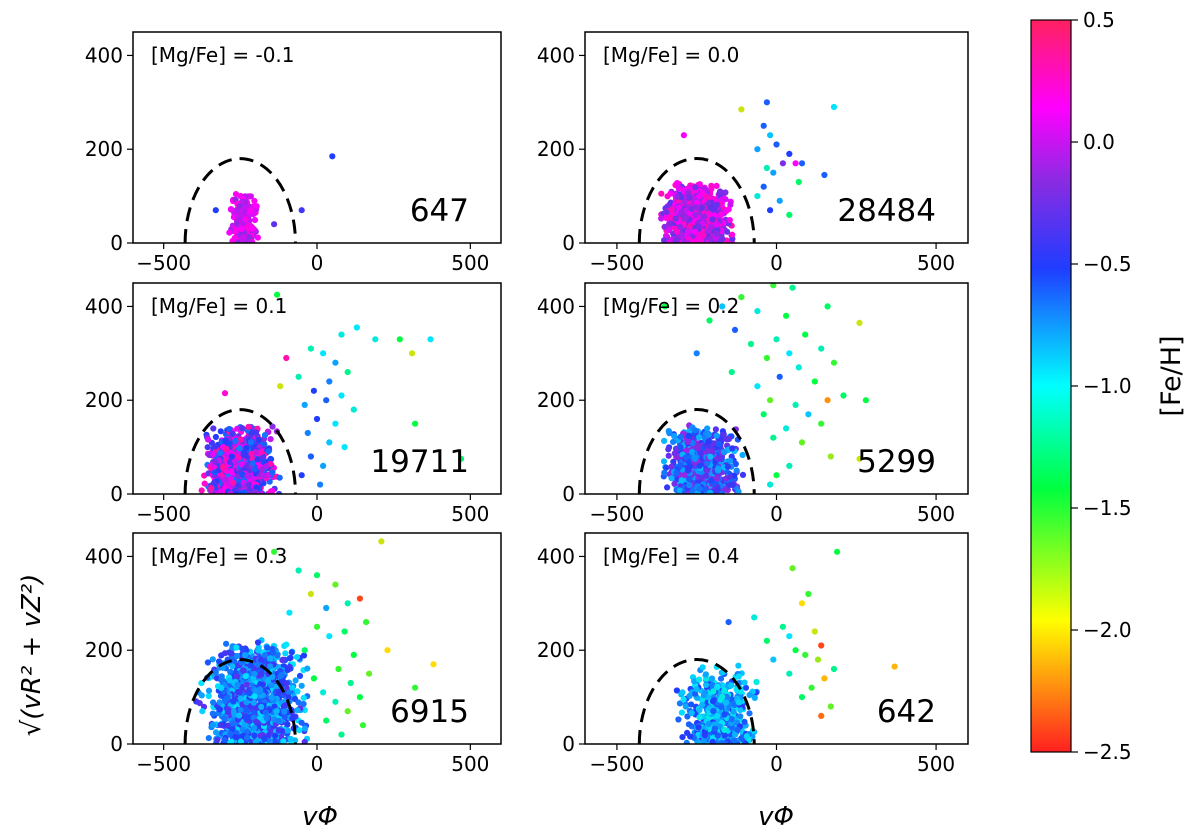  I want to click on x-tick-label: −500, so click(163, 514).